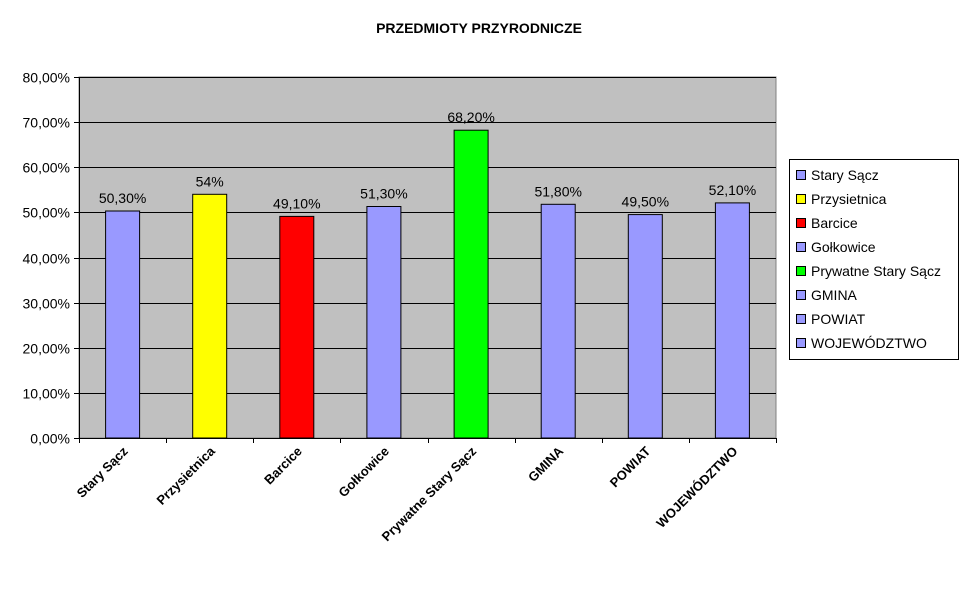 The image size is (961, 593). Describe the element at coordinates (546, 464) in the screenshot. I see `x-category-label: GMINA` at that location.